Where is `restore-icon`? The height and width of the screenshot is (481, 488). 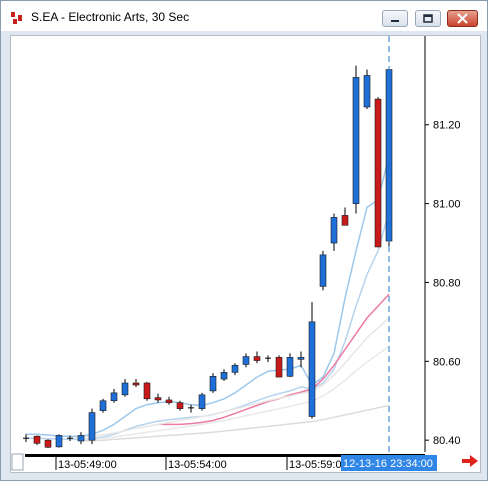 restore-icon is located at coordinates (428, 18).